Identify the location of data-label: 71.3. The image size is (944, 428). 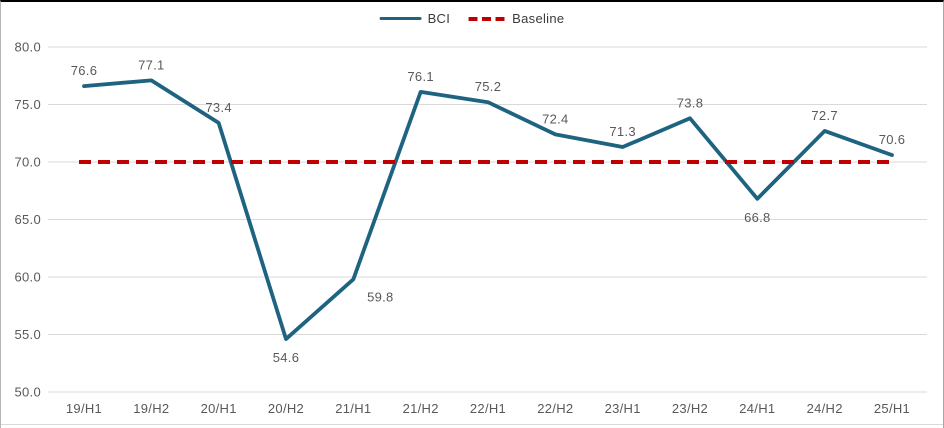
(622, 131).